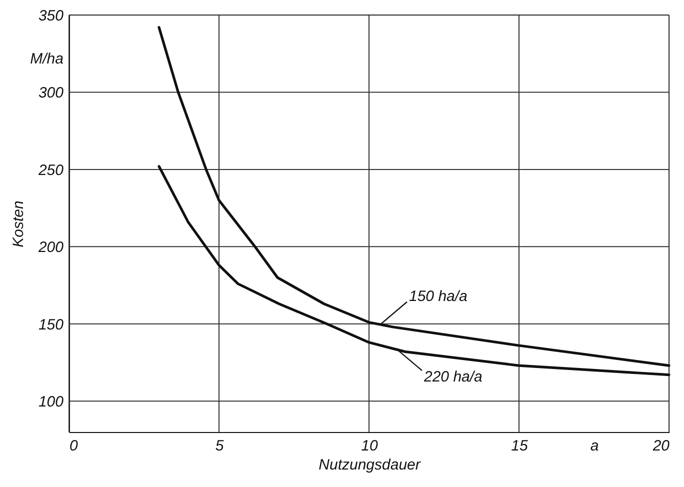 This screenshot has height=487, width=684. Describe the element at coordinates (369, 446) in the screenshot. I see `x-tick-label: 10` at that location.